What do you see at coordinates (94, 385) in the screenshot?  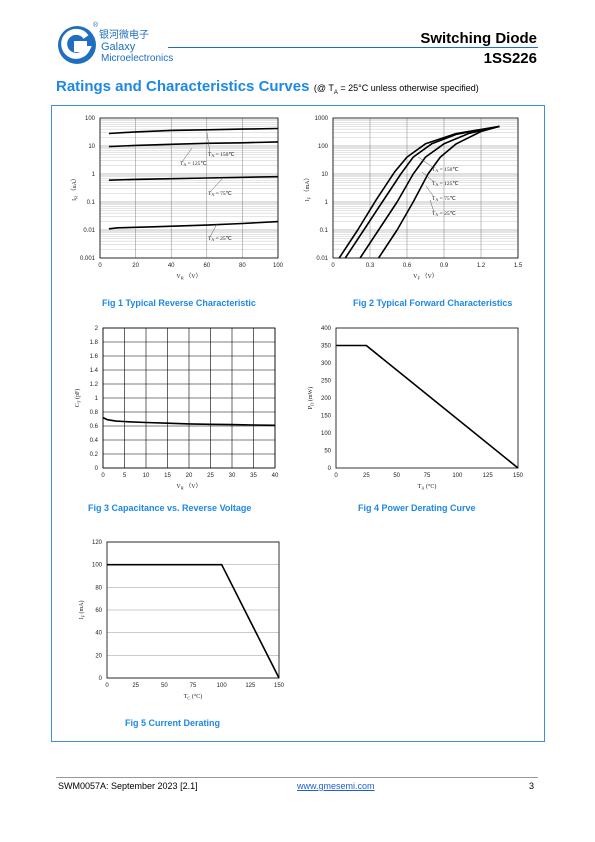 I see `y-tick-label: 1.2` at bounding box center [94, 385].